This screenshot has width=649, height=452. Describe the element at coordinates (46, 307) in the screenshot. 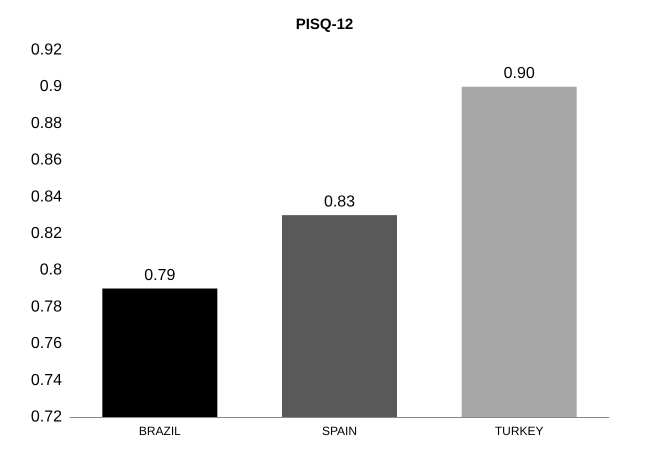

I see `y-tick-label: 0.78` at that location.